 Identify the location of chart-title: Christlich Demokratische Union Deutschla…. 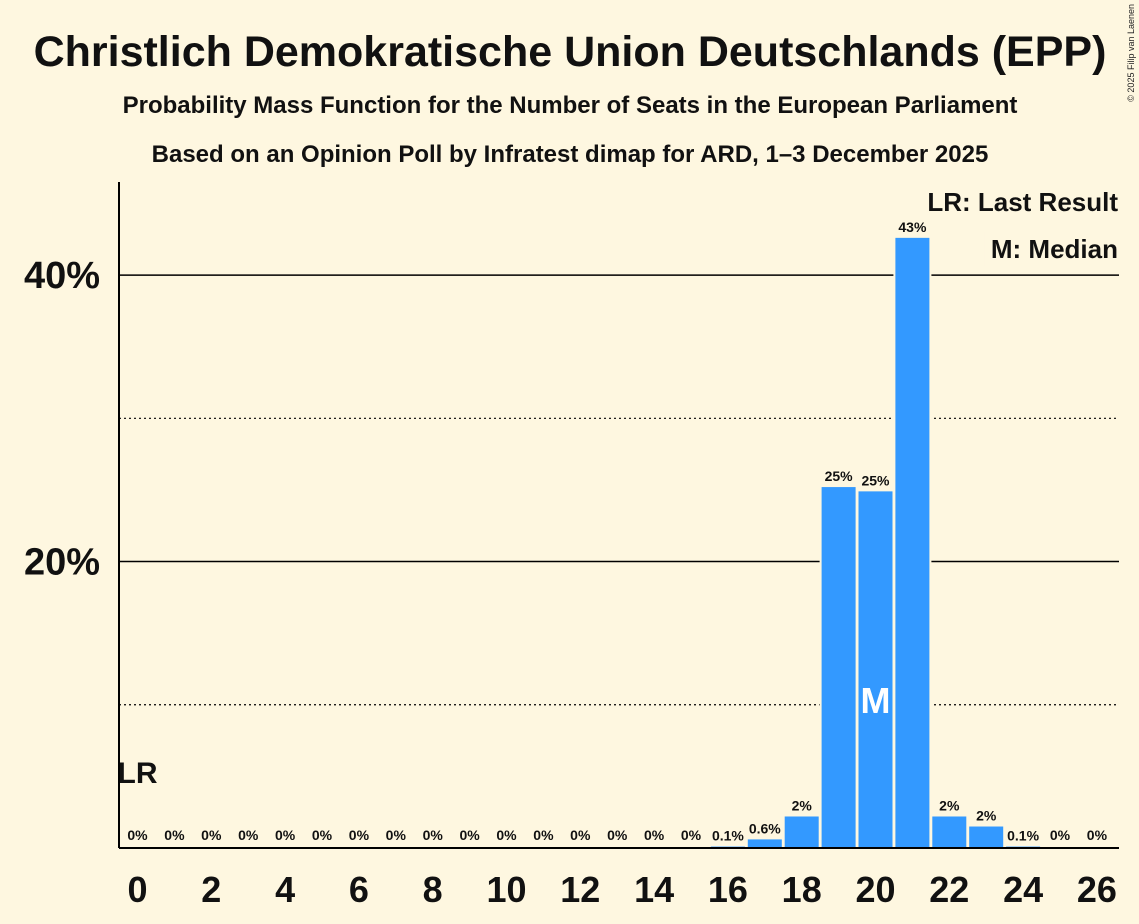
(570, 52).